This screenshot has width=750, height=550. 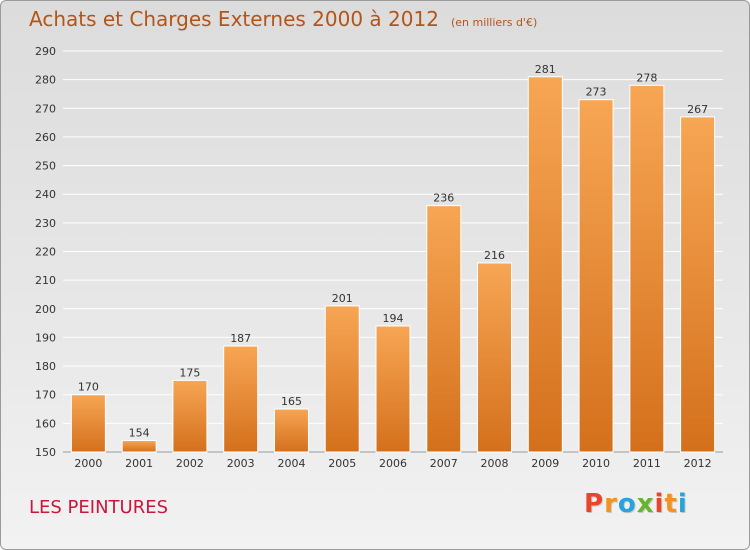 What do you see at coordinates (495, 463) in the screenshot?
I see `x-tick-label: 2008` at bounding box center [495, 463].